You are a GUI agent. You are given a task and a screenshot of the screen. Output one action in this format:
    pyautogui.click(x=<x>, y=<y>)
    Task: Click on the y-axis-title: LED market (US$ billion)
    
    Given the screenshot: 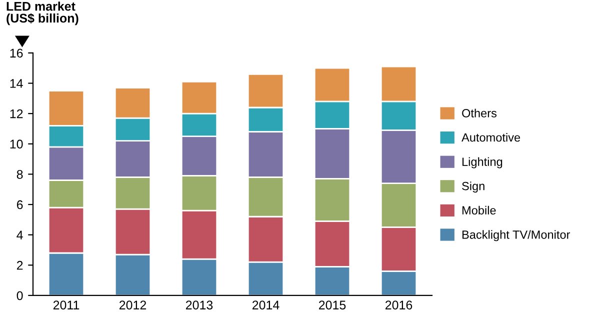 What is the action you would take?
    pyautogui.click(x=42, y=14)
    